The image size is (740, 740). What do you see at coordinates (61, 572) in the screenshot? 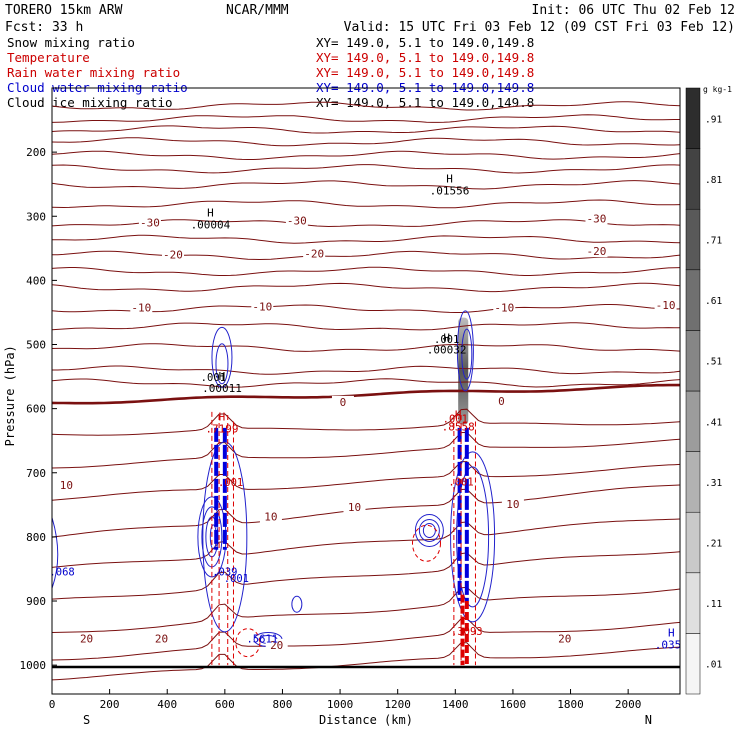
I see `contour-label: .068` at bounding box center [61, 572].